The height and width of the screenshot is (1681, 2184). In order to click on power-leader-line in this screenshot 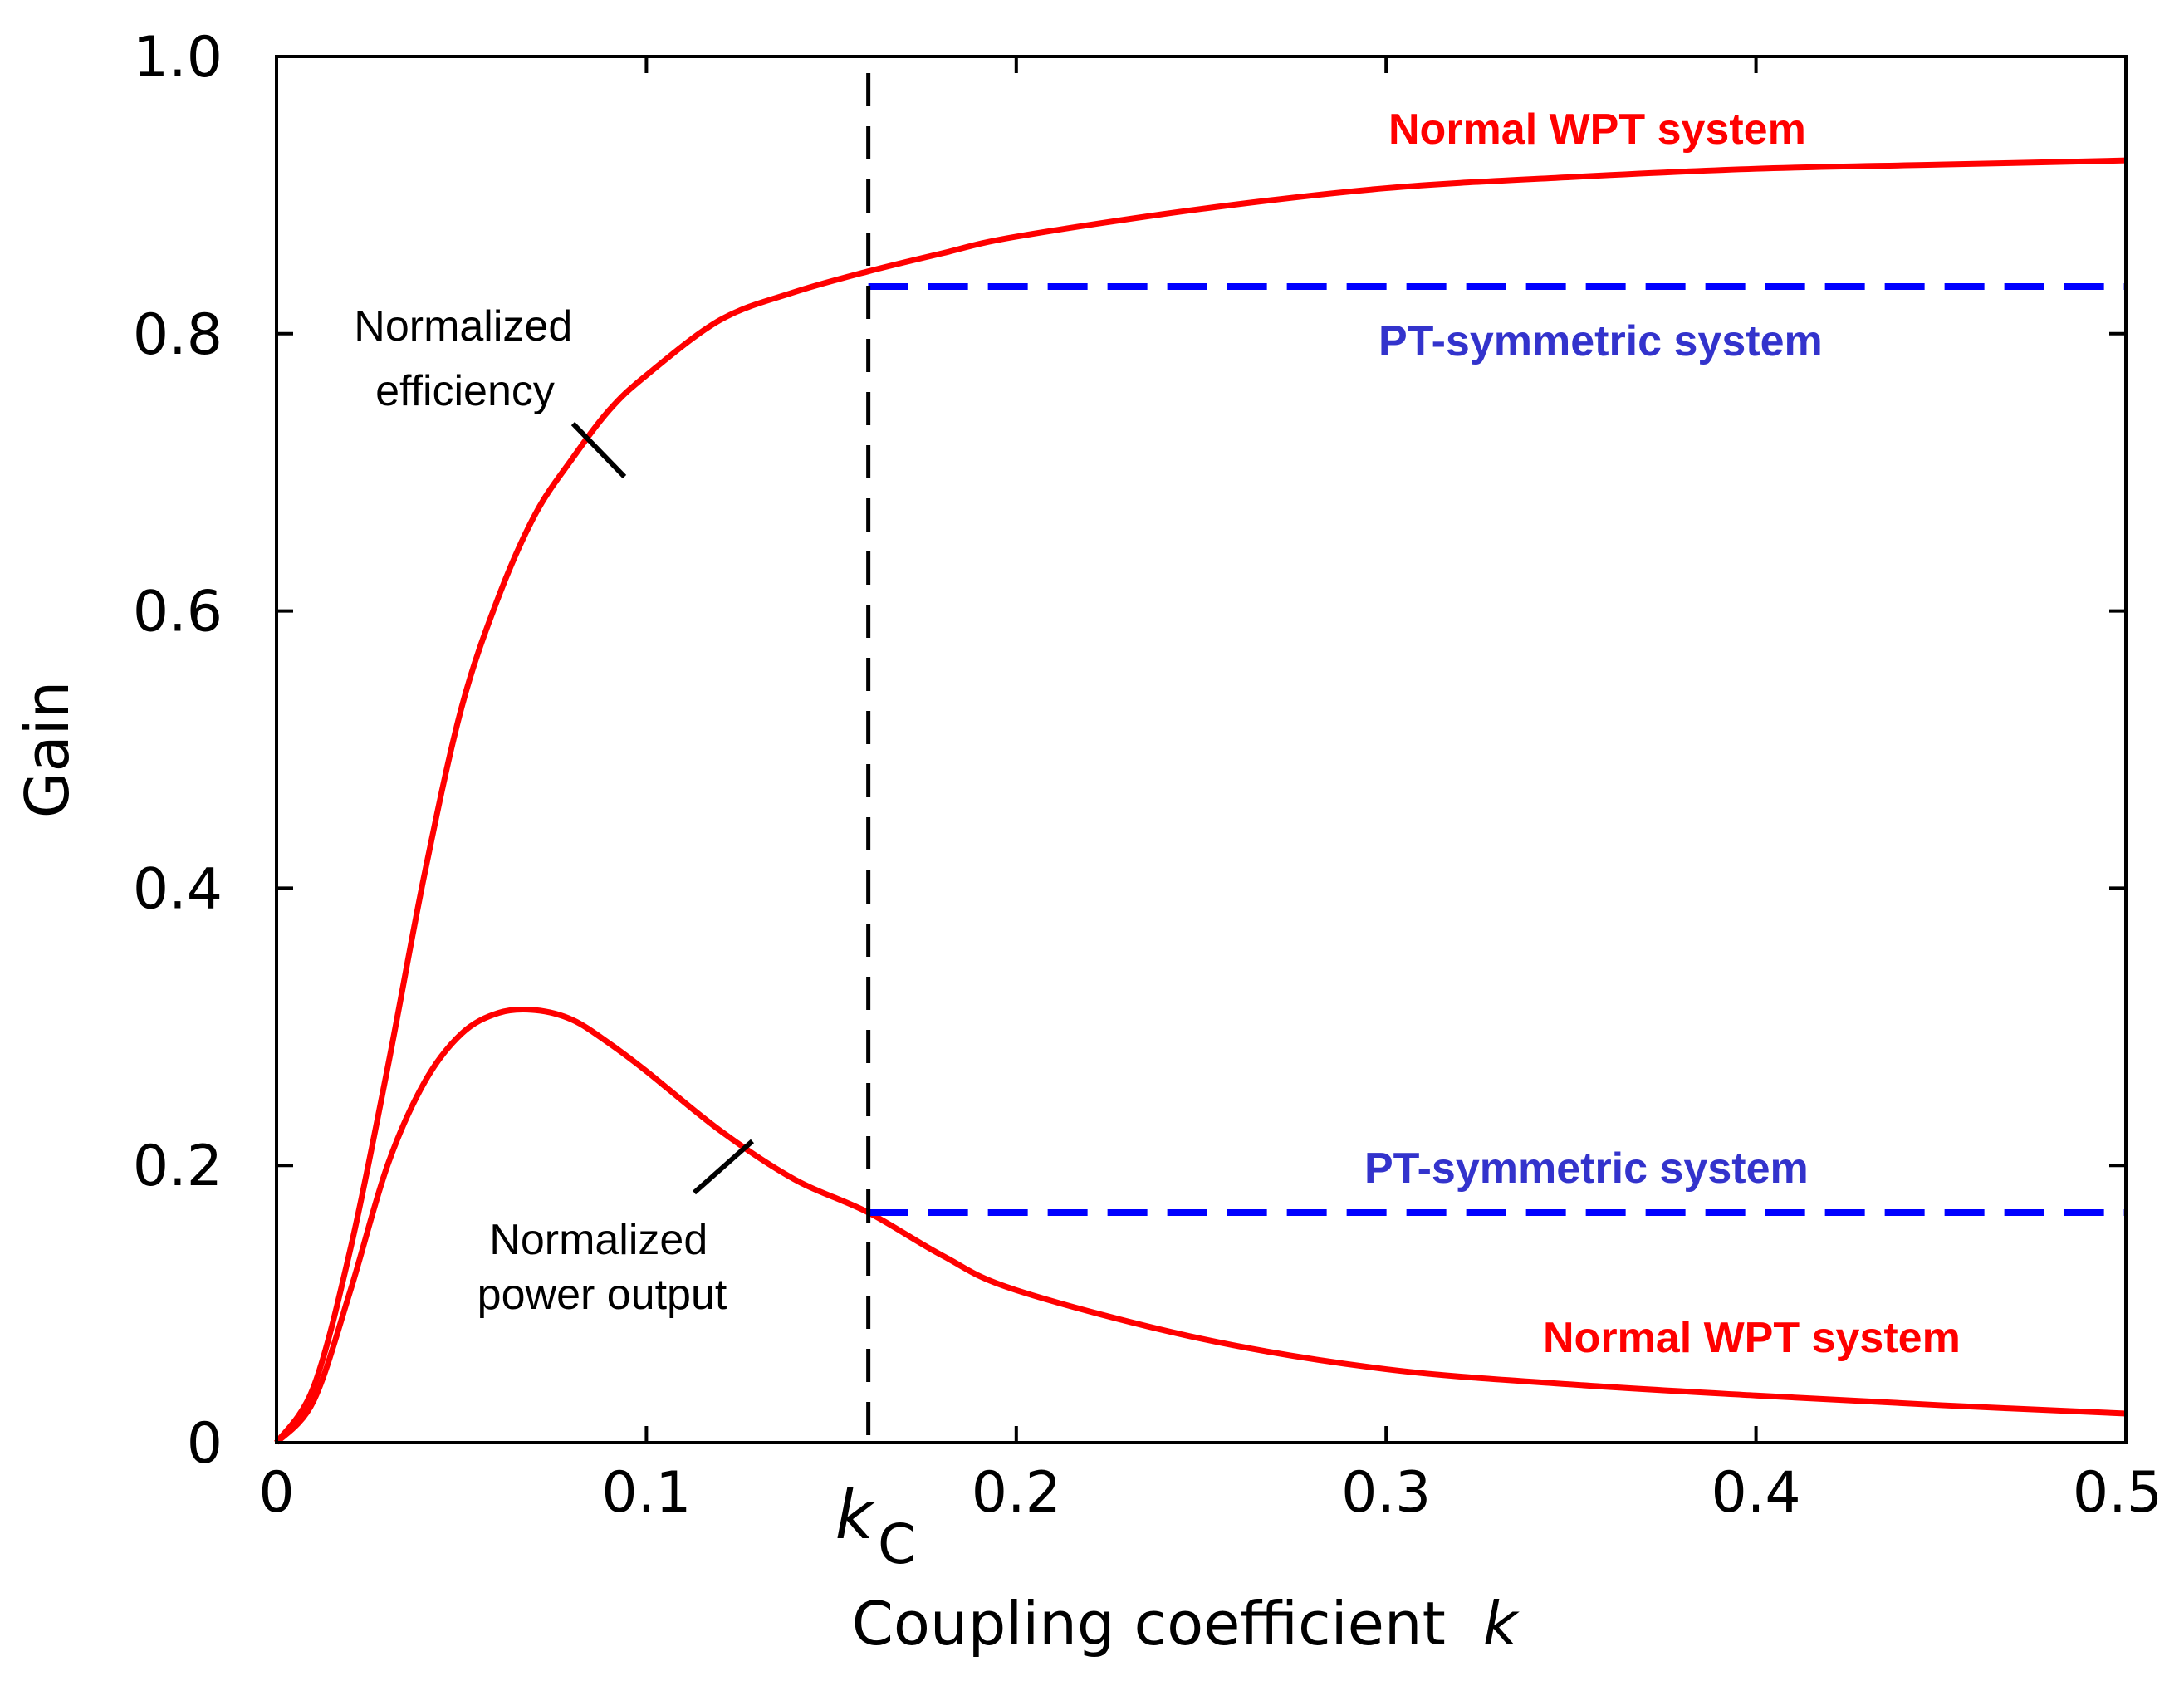, I will do `click(723, 1167)`.